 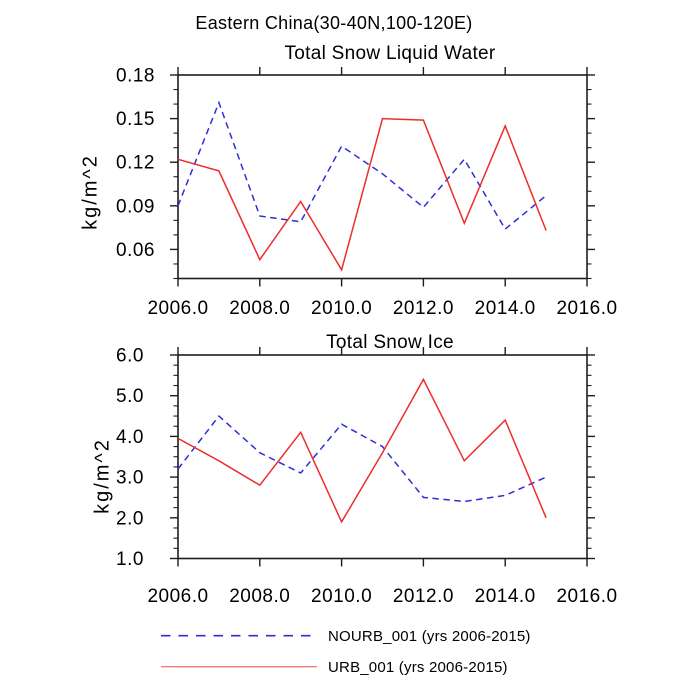 I want to click on y-tick-label: 6.0, so click(x=130, y=356).